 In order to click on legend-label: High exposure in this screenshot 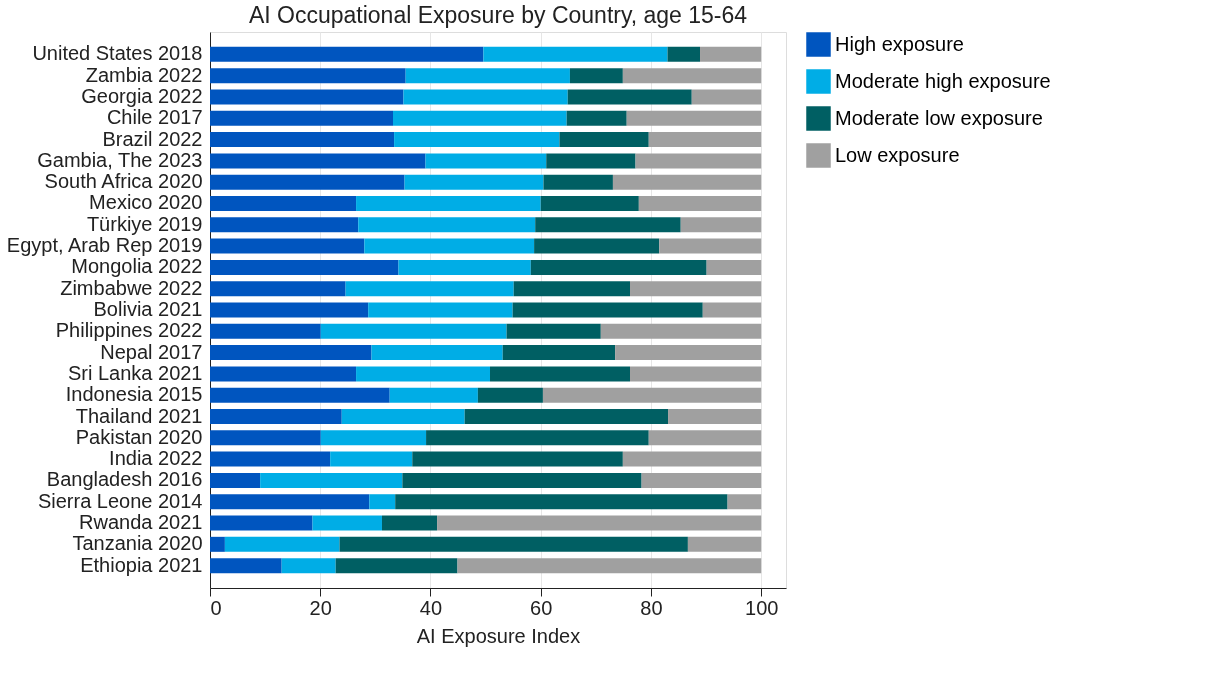, I will do `click(899, 43)`.